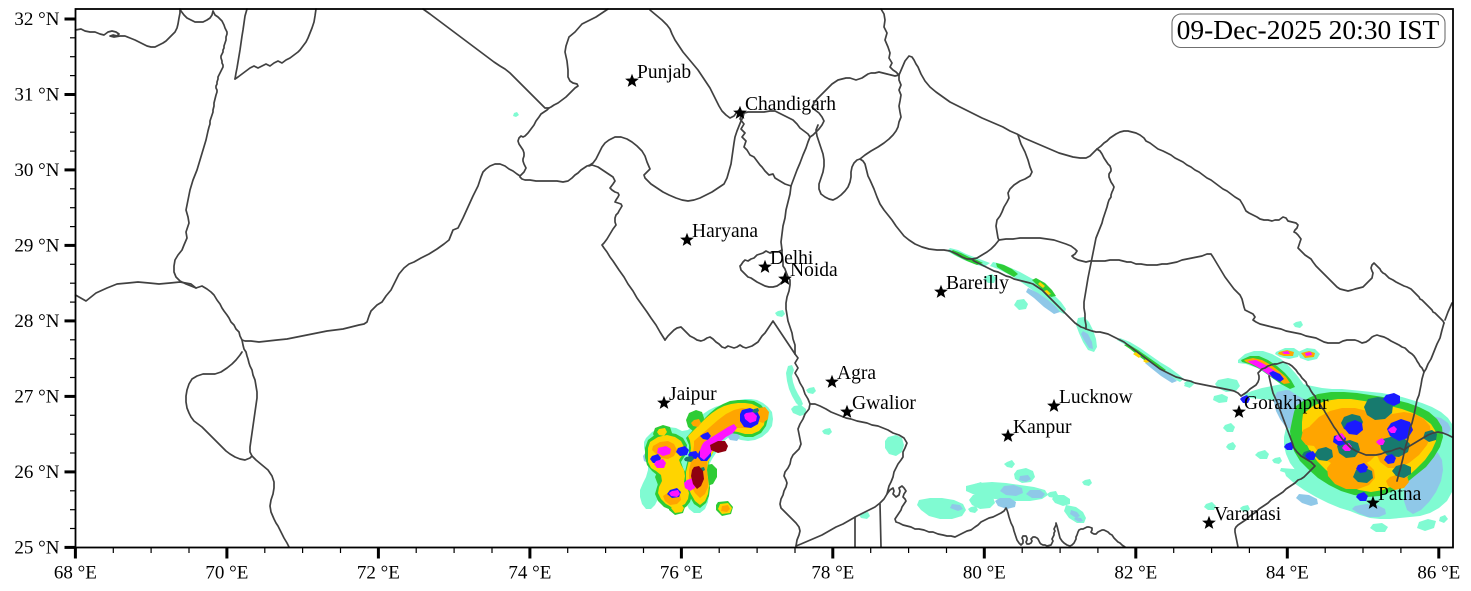 Image resolution: width=1471 pixels, height=591 pixels. What do you see at coordinates (856, 373) in the screenshot?
I see `svg-text: Agra` at bounding box center [856, 373].